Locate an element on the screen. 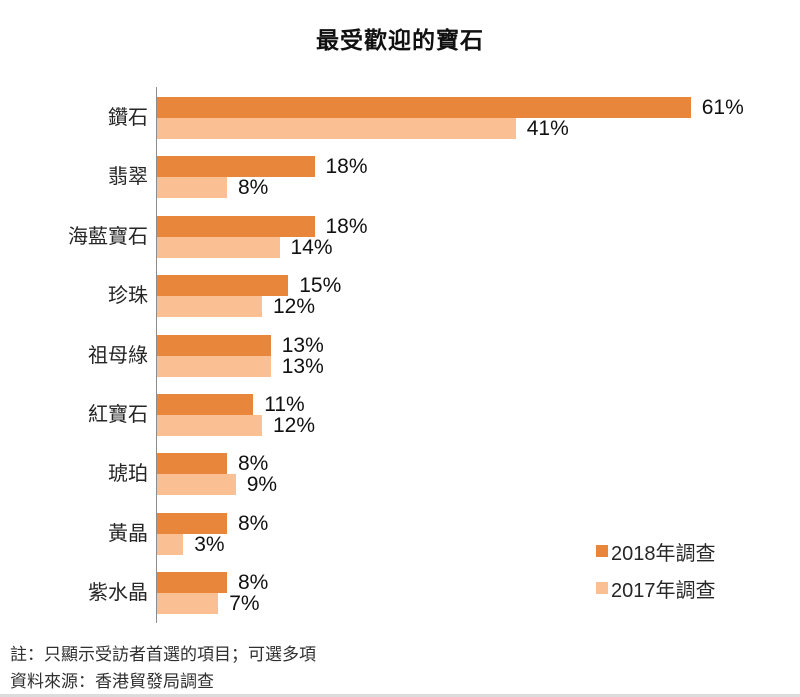 The height and width of the screenshot is (697, 800). bottom-divider is located at coordinates (400, 695).